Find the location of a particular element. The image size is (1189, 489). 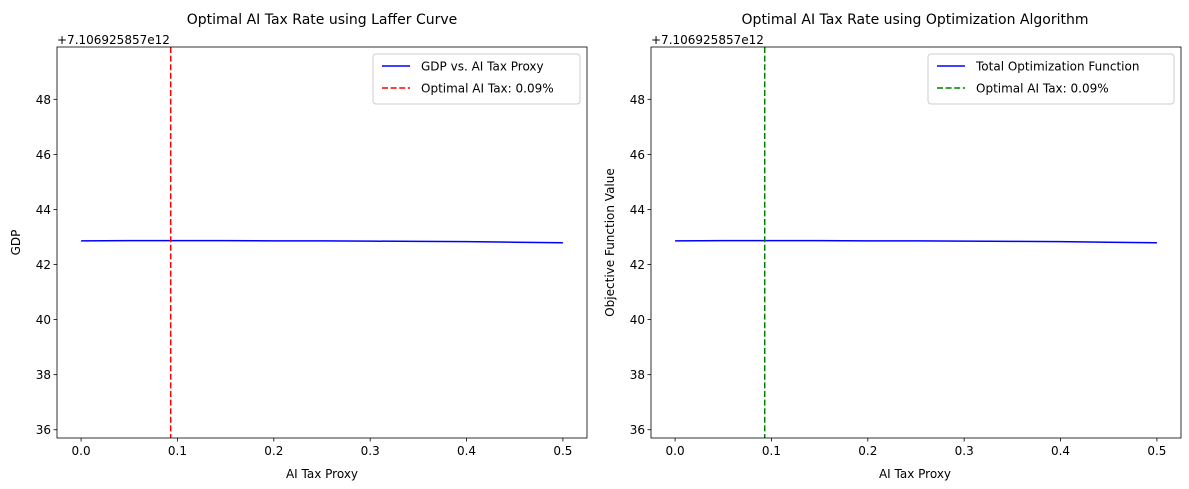

legend-label-gdp: GDP vs. AI Tax Proxy is located at coordinates (482, 67).